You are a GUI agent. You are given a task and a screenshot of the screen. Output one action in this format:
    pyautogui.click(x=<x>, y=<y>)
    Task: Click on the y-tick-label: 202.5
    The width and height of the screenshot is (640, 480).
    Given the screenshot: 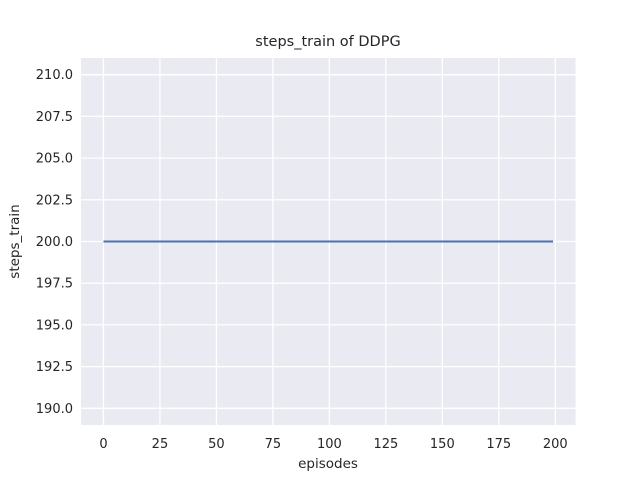 What is the action you would take?
    pyautogui.click(x=54, y=200)
    